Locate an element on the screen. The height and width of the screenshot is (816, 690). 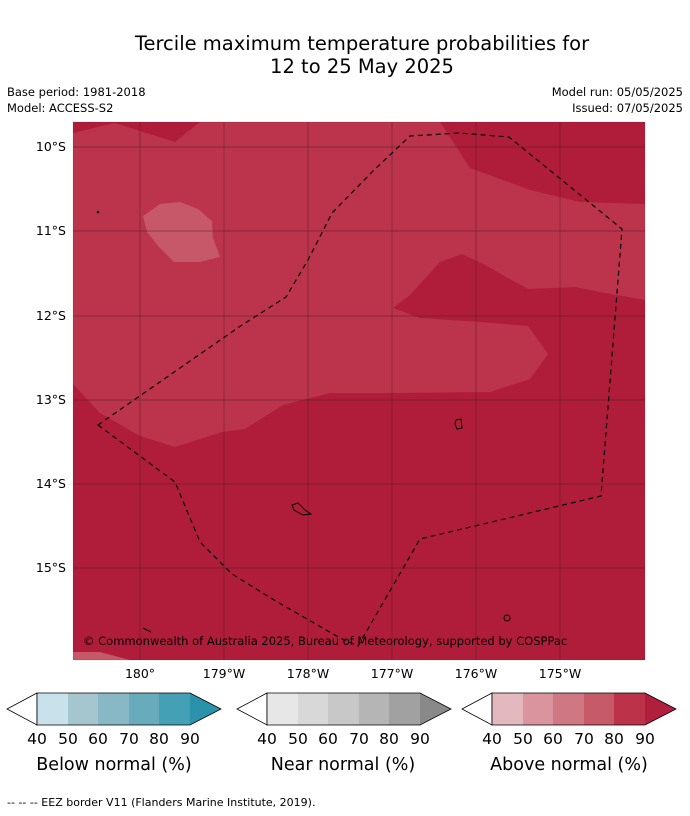
tick-near: 90 is located at coordinates (420, 739).